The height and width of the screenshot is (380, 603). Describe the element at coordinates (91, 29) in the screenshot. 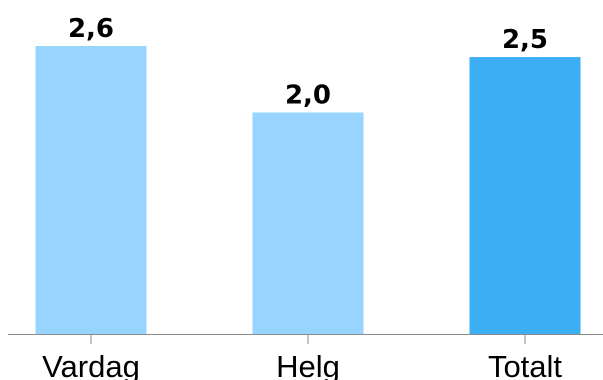

I see `value-label-vardag: 2,6` at that location.